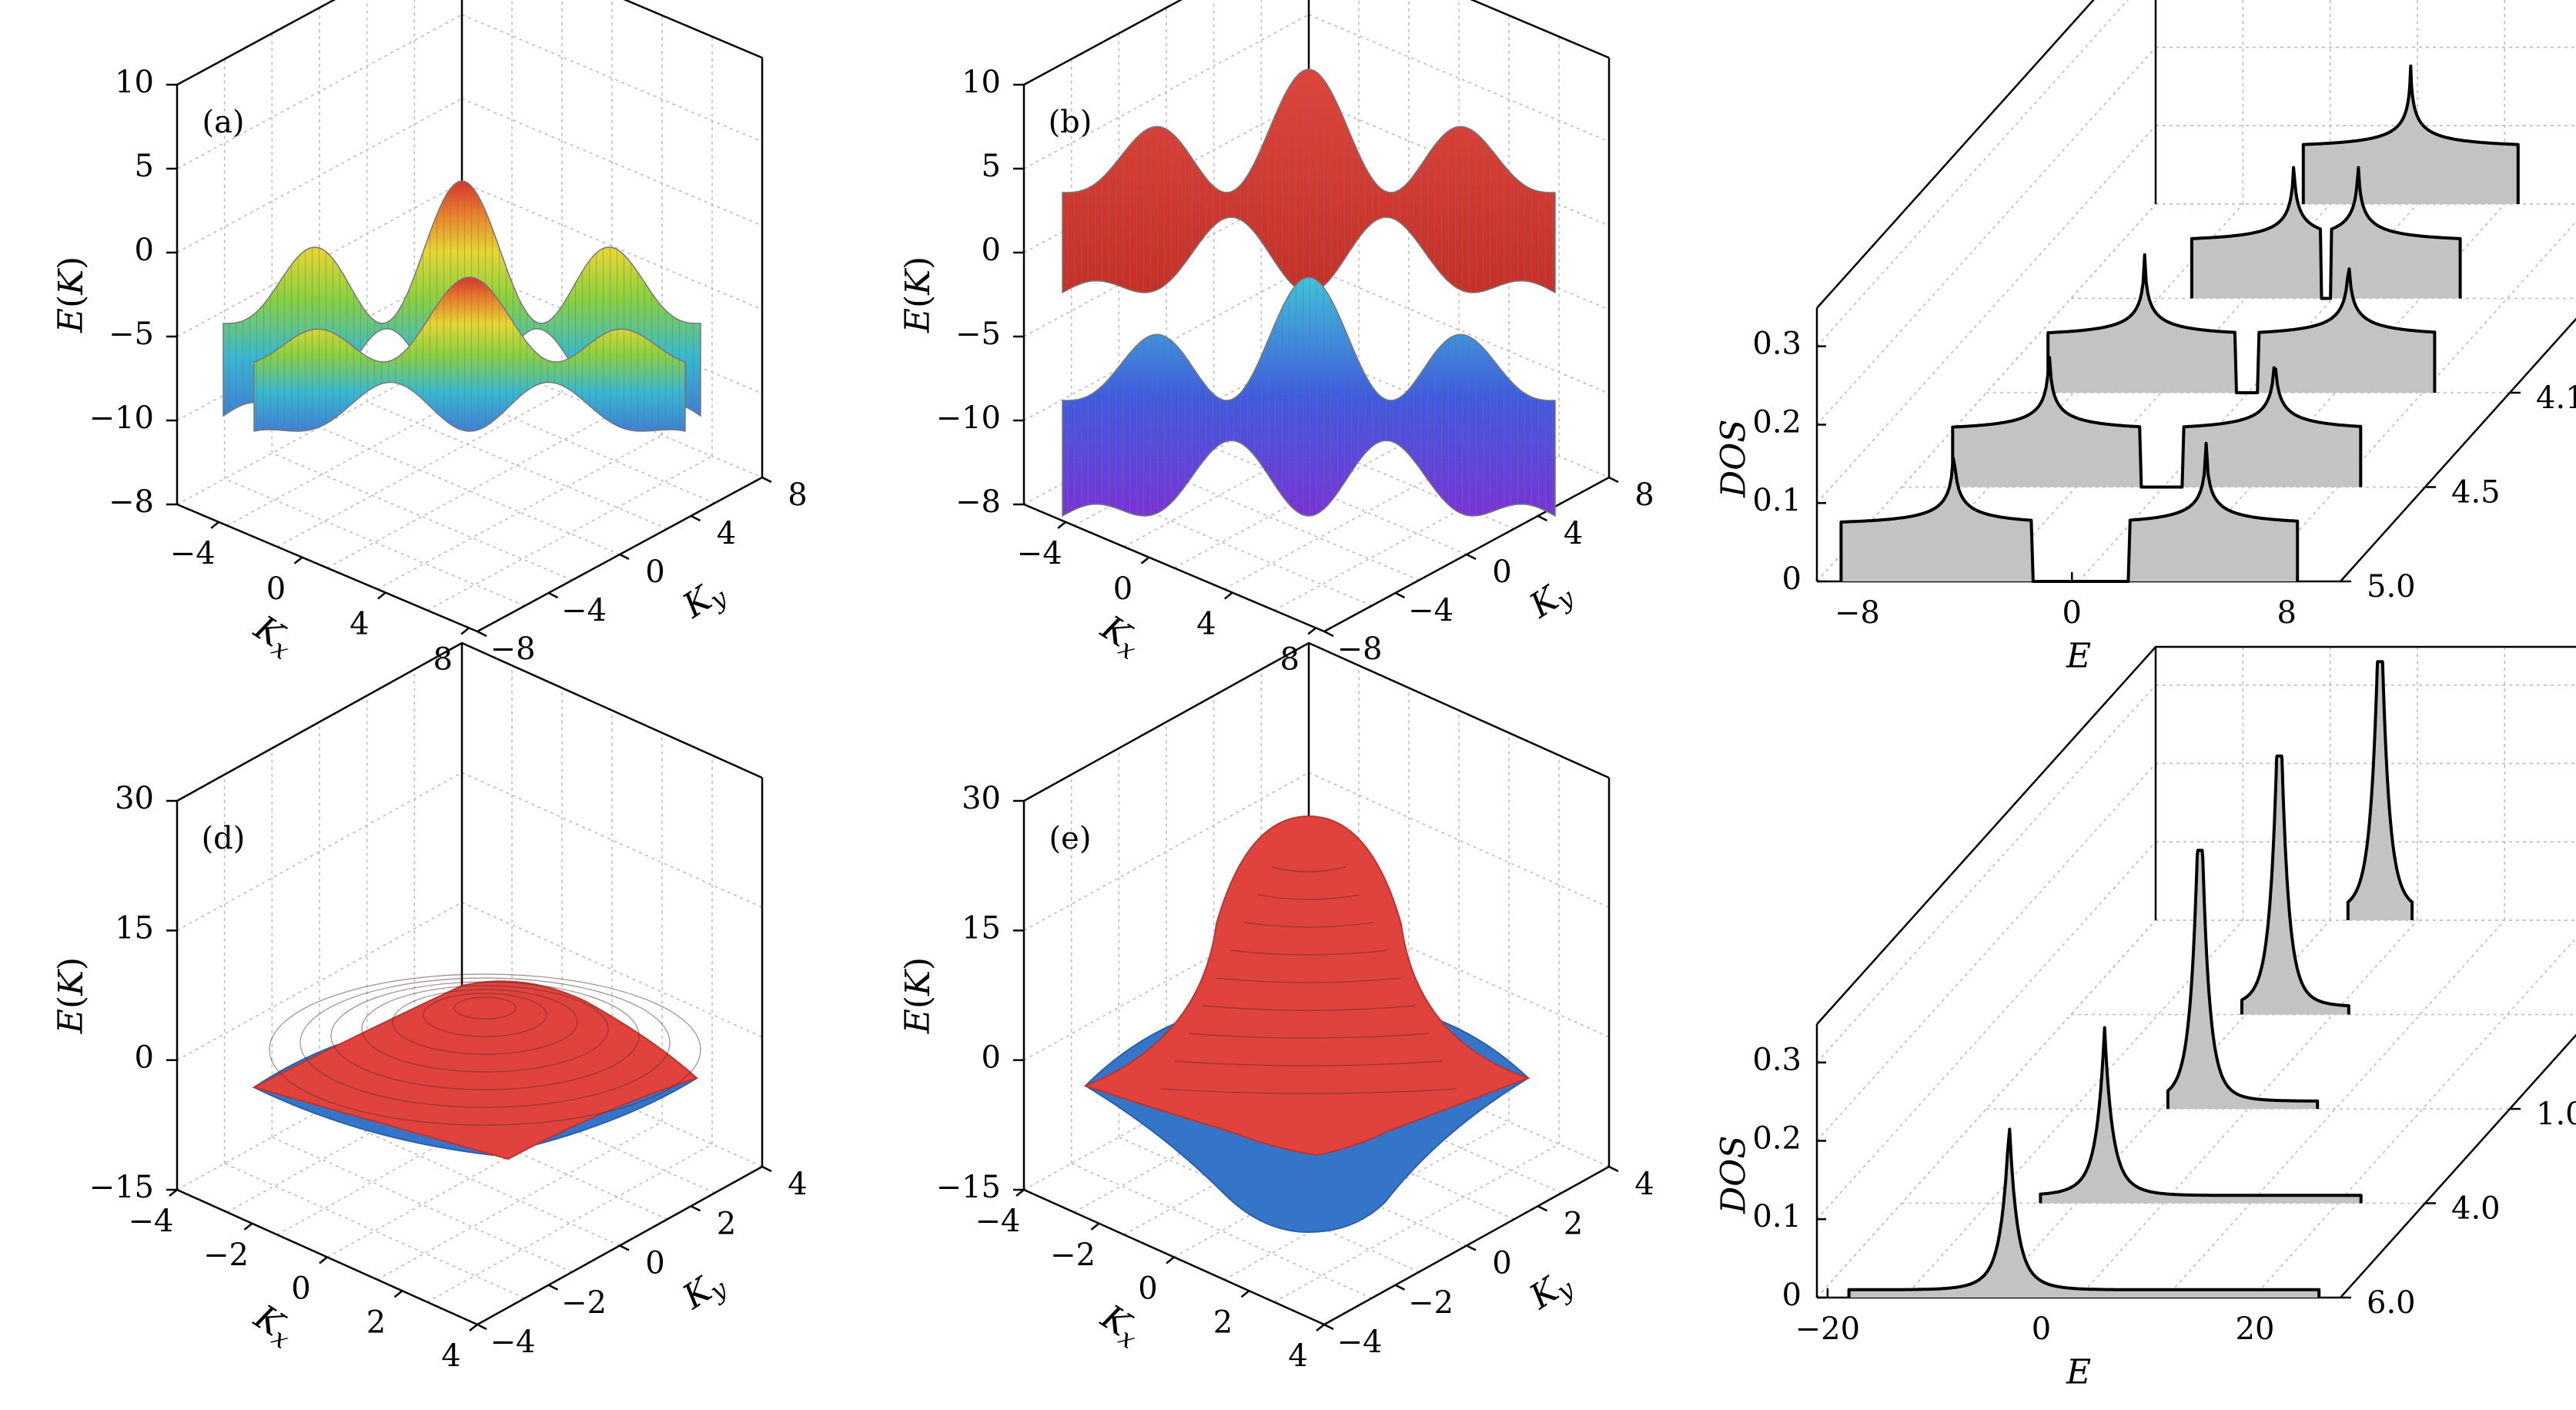 This screenshot has width=2576, height=1410. What do you see at coordinates (1071, 122) in the screenshot?
I see `panel-label: (b)` at bounding box center [1071, 122].